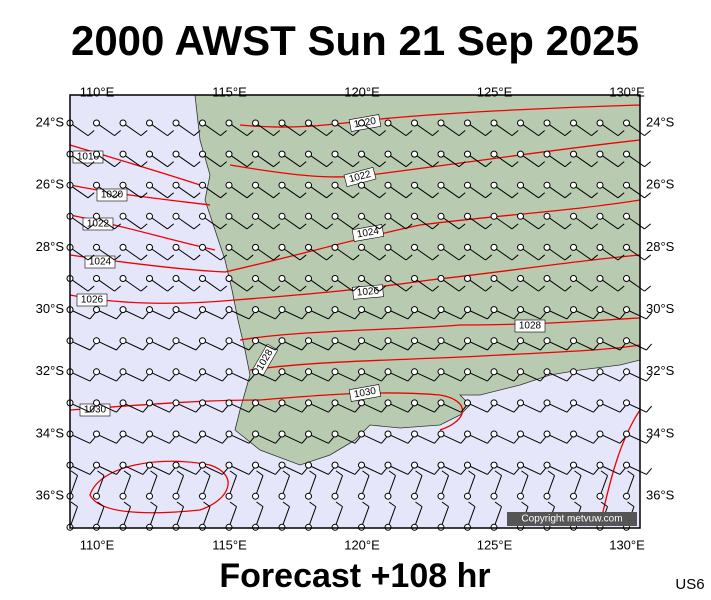 Image resolution: width=711 pixels, height=600 pixels. Describe the element at coordinates (229, 91) in the screenshot. I see `lon-label-top: 115°E` at that location.